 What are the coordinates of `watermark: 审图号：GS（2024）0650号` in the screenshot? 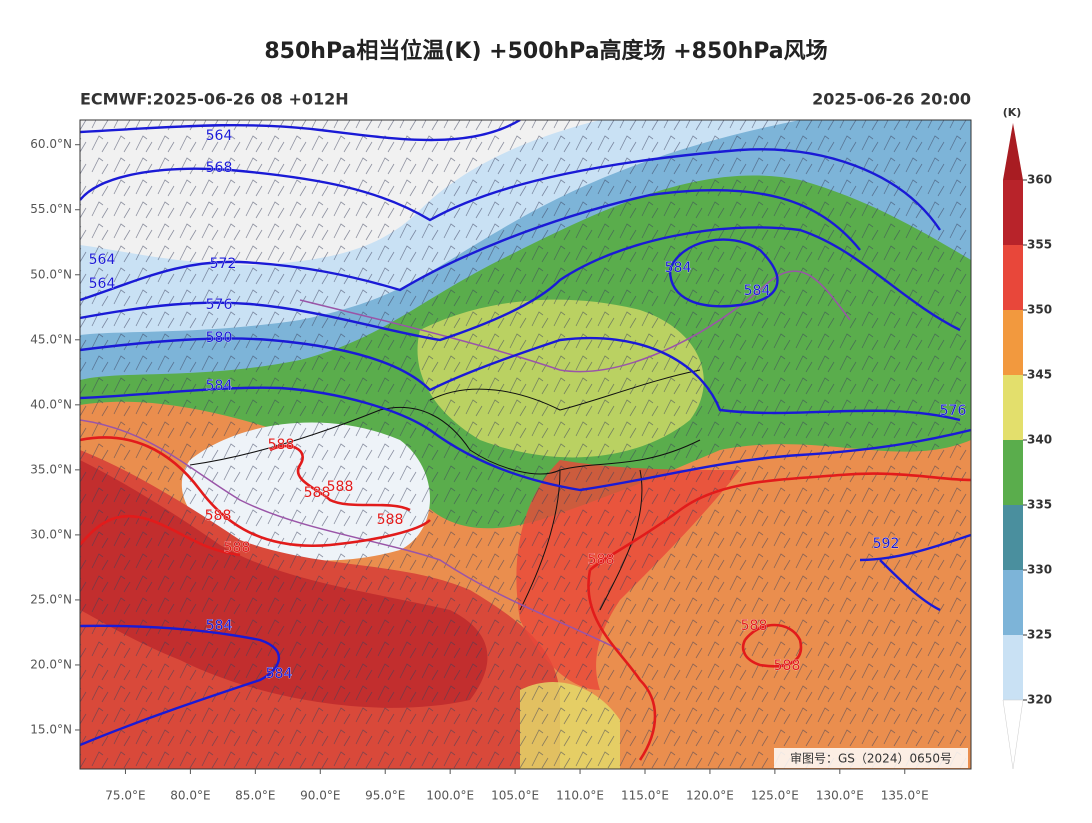 It's located at (871, 758).